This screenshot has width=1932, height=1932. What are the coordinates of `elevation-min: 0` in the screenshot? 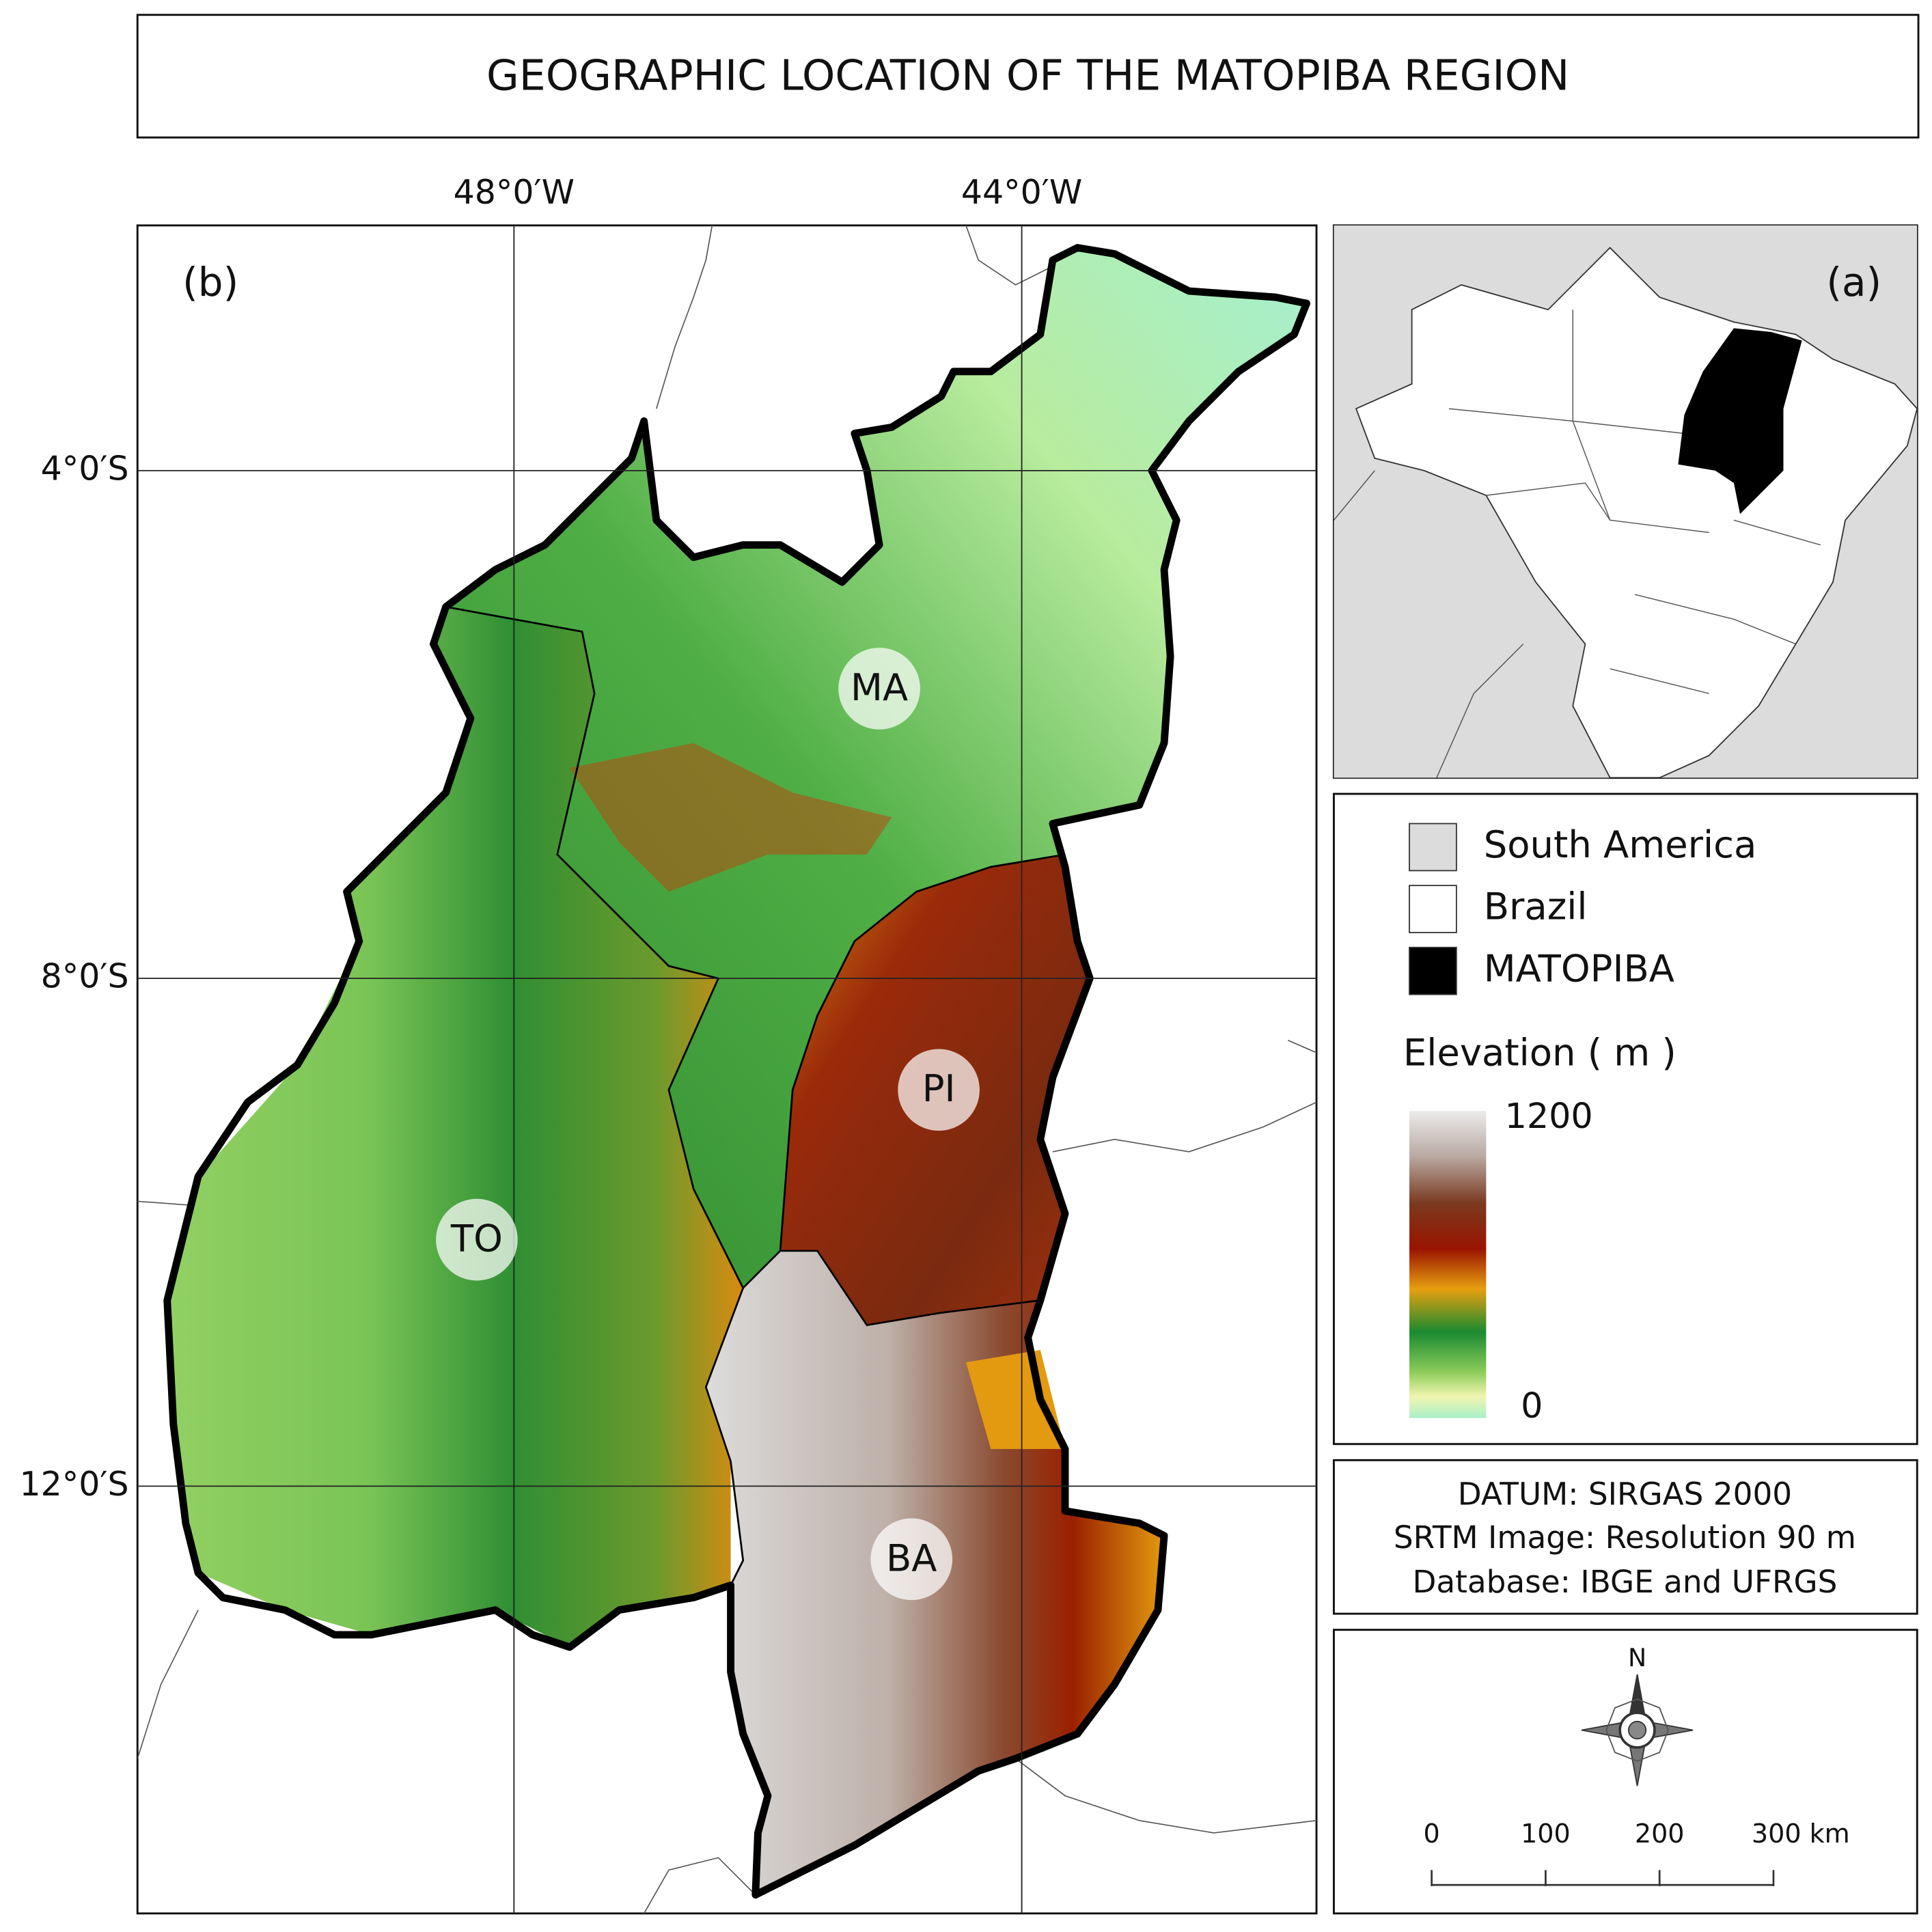 It's located at (1532, 1406).